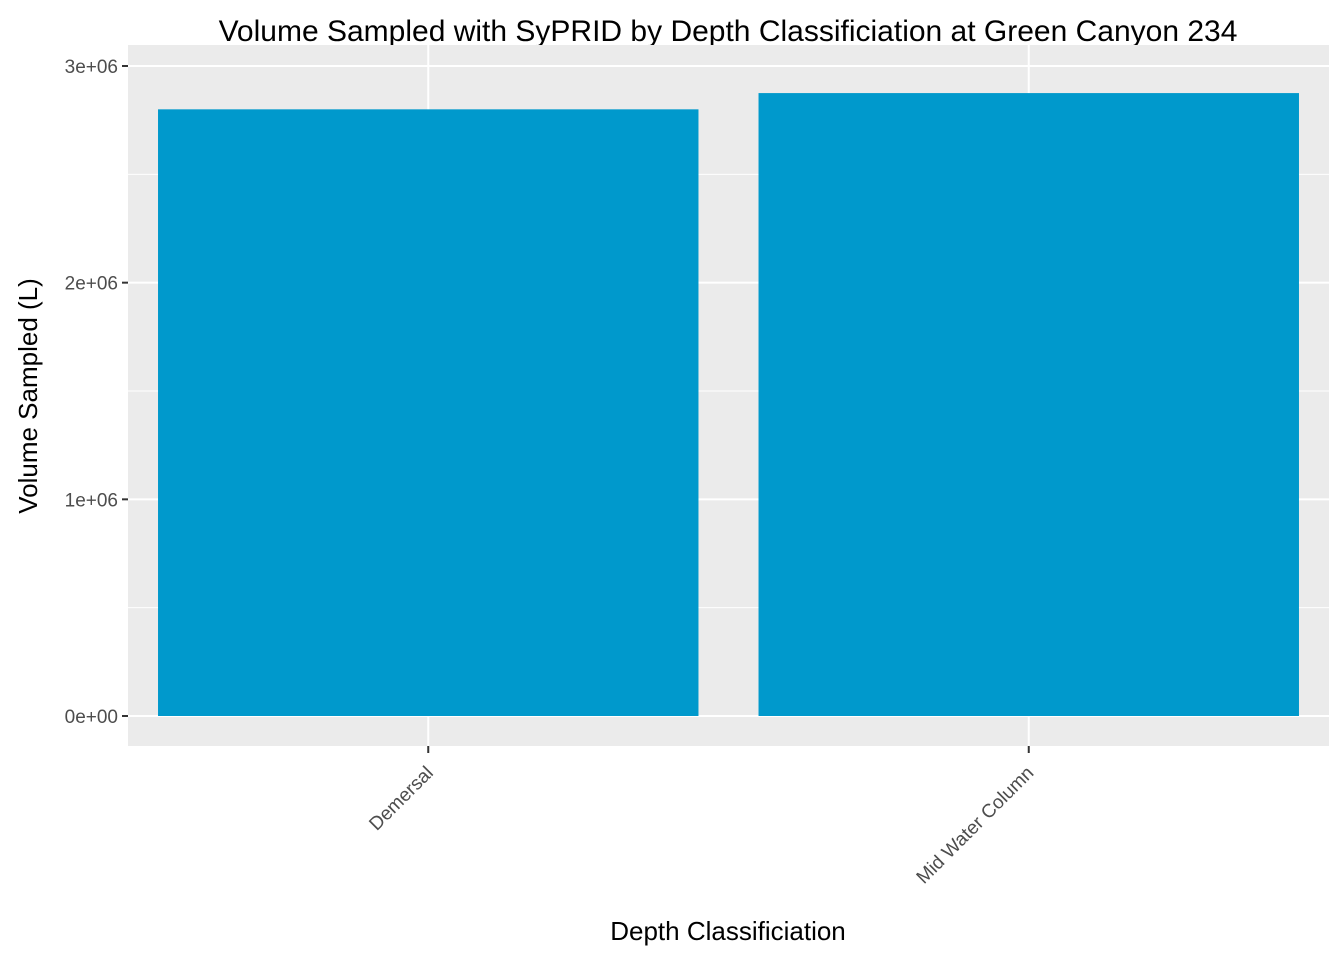 The image size is (1344, 960). What do you see at coordinates (91, 67) in the screenshot?
I see `y-tick-label: 3e+06` at bounding box center [91, 67].